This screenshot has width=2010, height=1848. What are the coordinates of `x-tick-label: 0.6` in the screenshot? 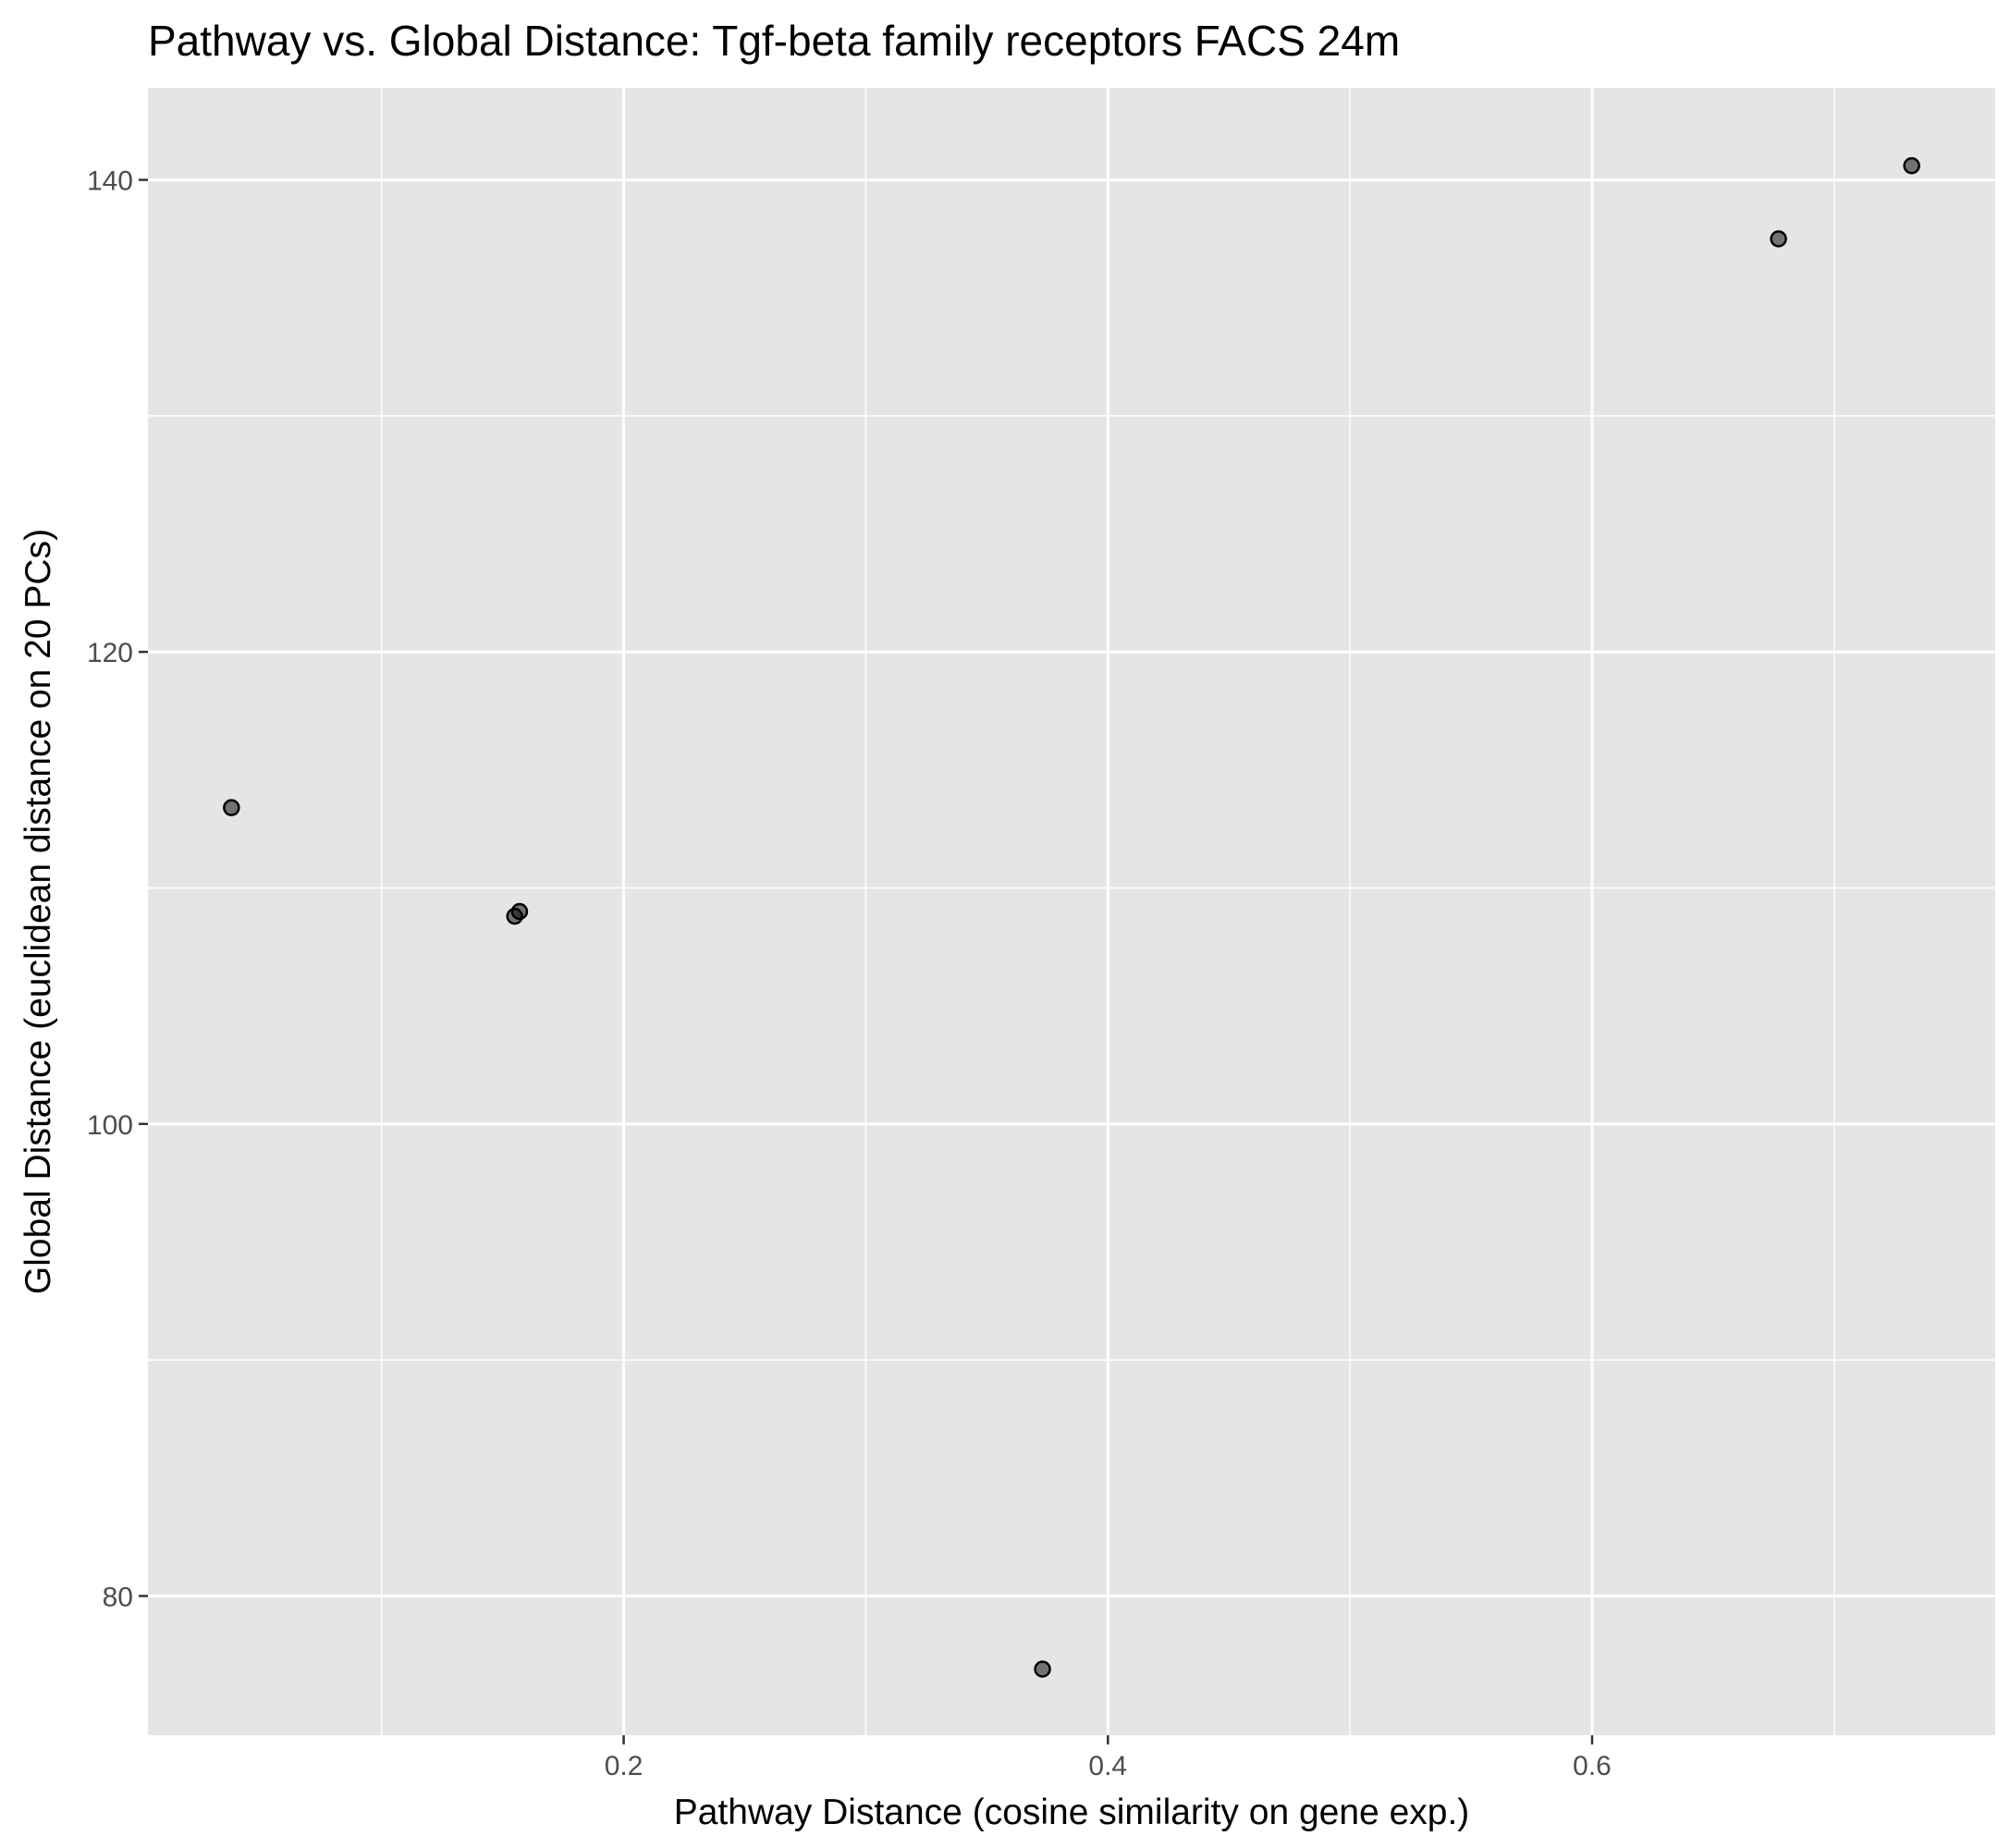 It's located at (1592, 1766).